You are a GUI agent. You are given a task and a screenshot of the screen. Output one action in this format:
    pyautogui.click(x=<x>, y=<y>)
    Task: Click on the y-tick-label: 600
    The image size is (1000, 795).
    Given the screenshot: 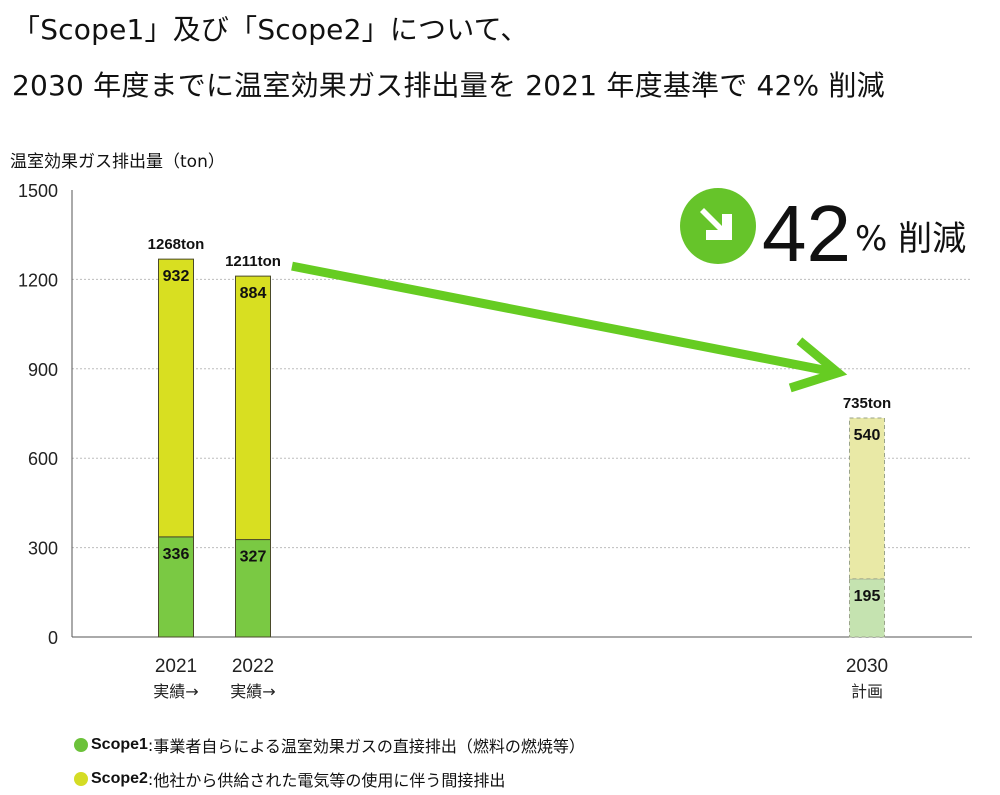 What is the action you would take?
    pyautogui.click(x=43, y=459)
    